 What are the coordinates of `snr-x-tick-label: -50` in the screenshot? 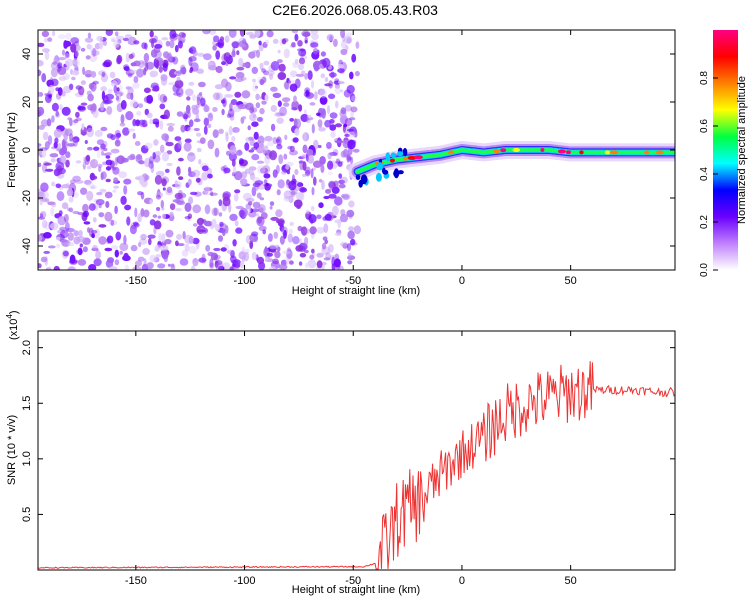 It's located at (353, 581).